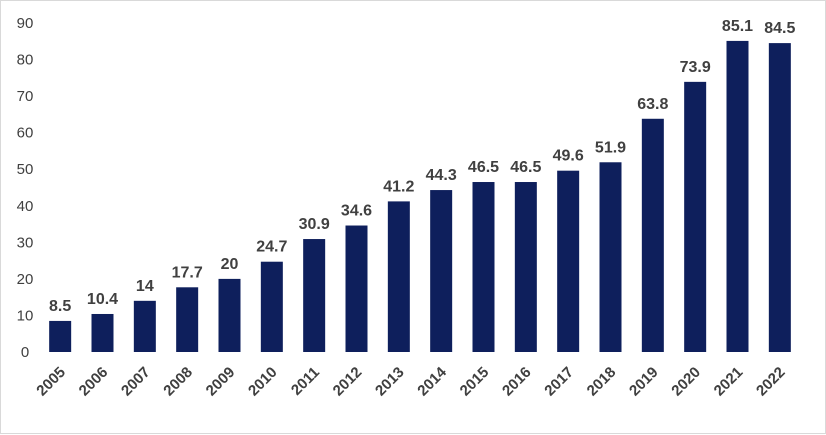 The image size is (826, 435). What do you see at coordinates (390, 382) in the screenshot?
I see `x-tick-label-2013: 2013` at bounding box center [390, 382].